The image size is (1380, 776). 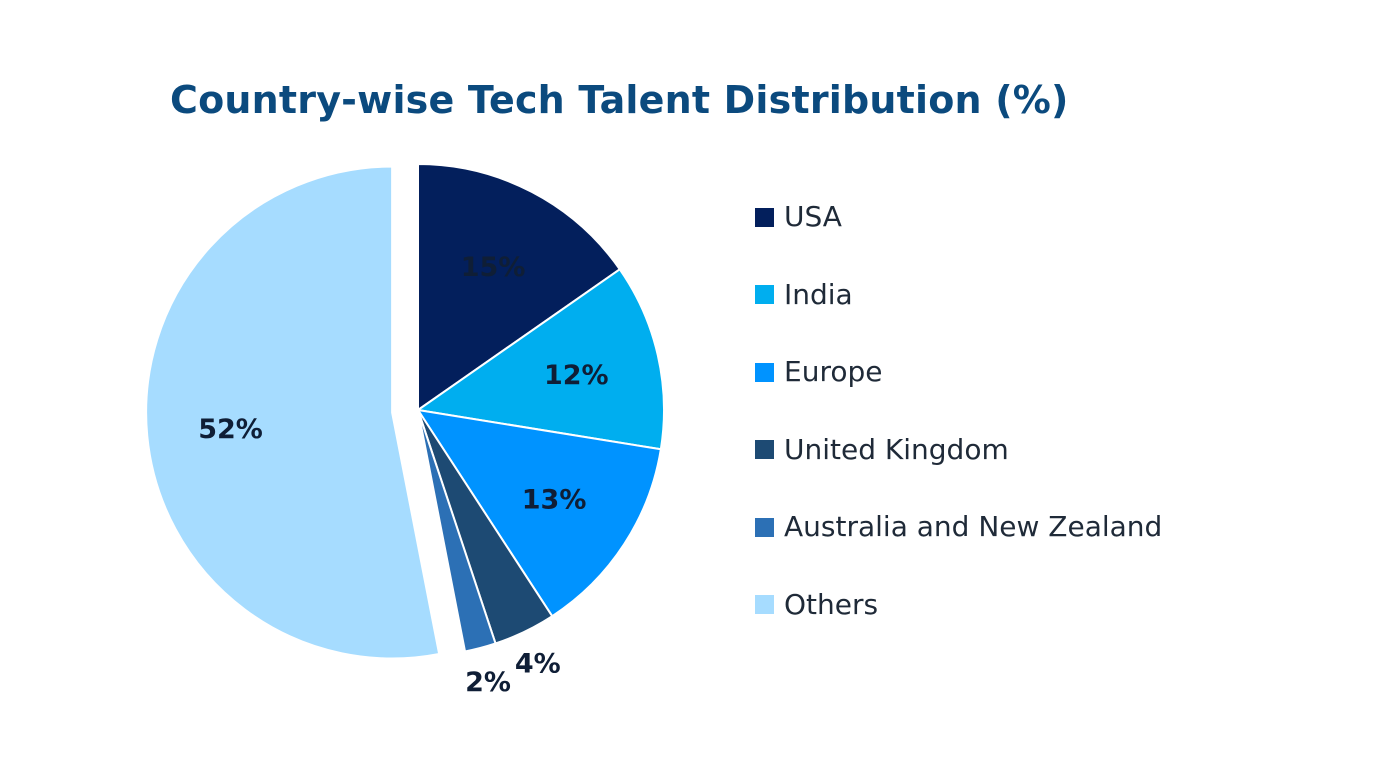 I want to click on legend-item-others: Others, so click(x=816, y=605).